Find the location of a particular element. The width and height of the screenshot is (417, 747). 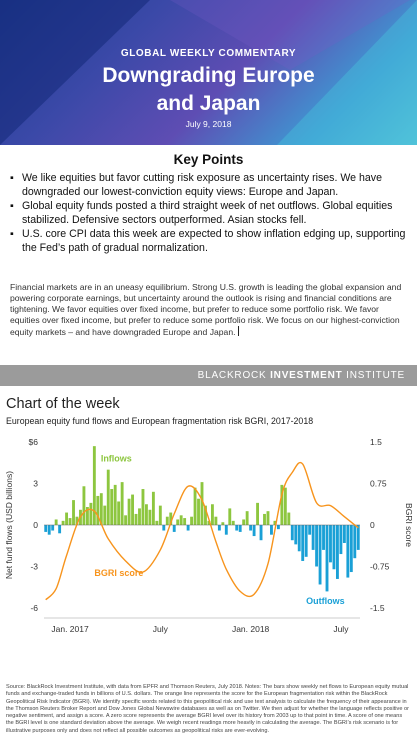

brand-bar: BLACKROCK INVESTMENT INSTITUTE is located at coordinates (208, 375).